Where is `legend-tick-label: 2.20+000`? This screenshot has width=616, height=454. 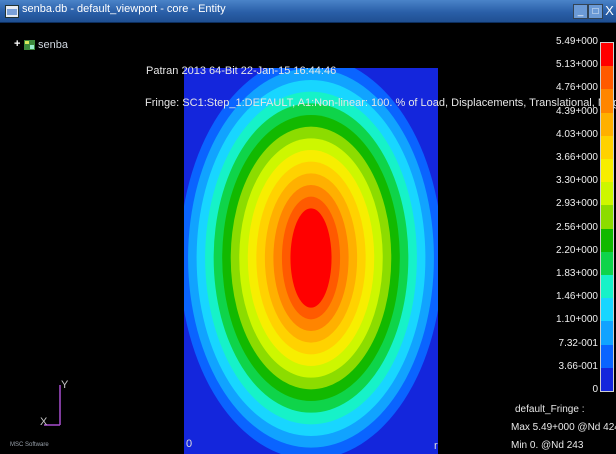 legend-tick-label: 2.20+000 is located at coordinates (577, 250).